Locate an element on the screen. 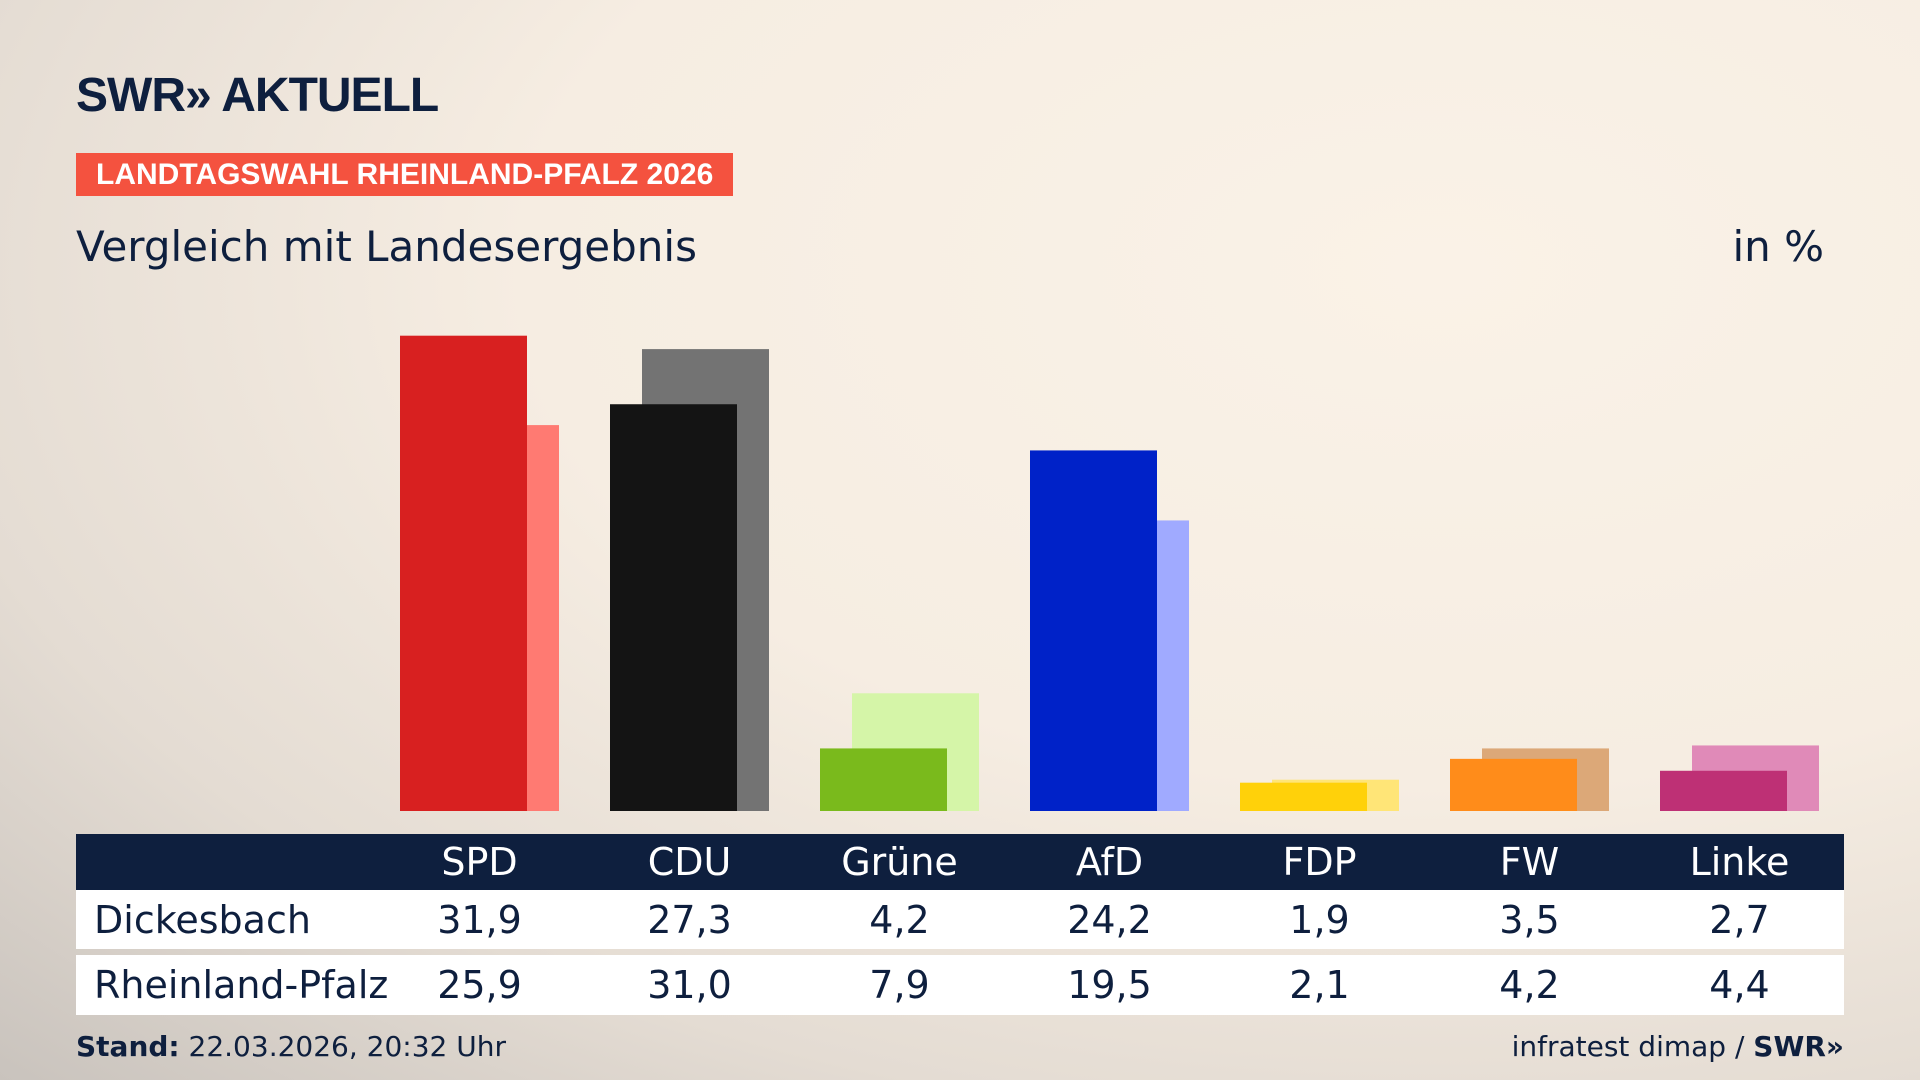  party-label: Linke is located at coordinates (1739, 862).